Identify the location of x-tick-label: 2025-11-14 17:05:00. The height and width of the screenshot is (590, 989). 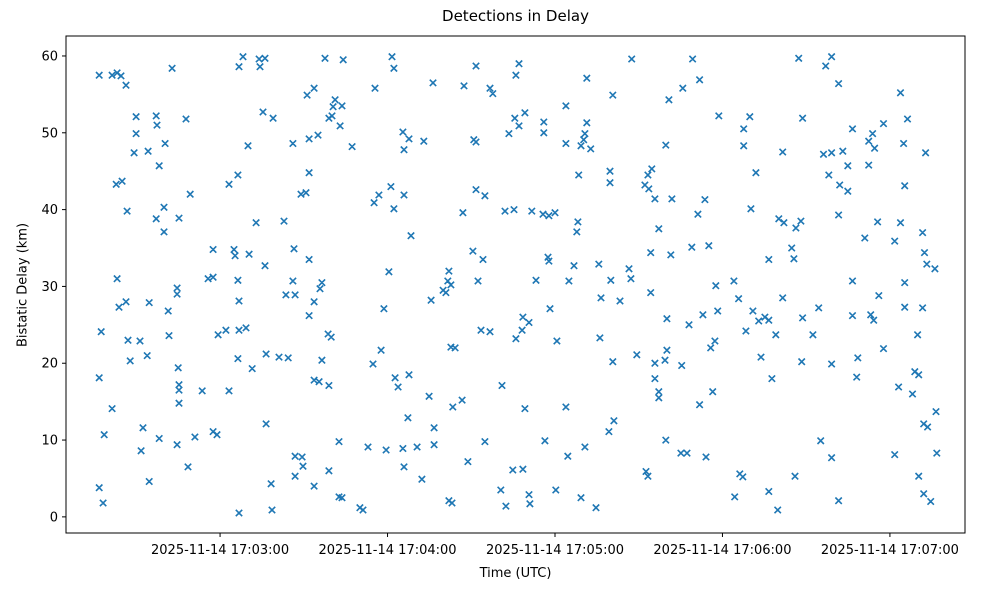
(555, 550).